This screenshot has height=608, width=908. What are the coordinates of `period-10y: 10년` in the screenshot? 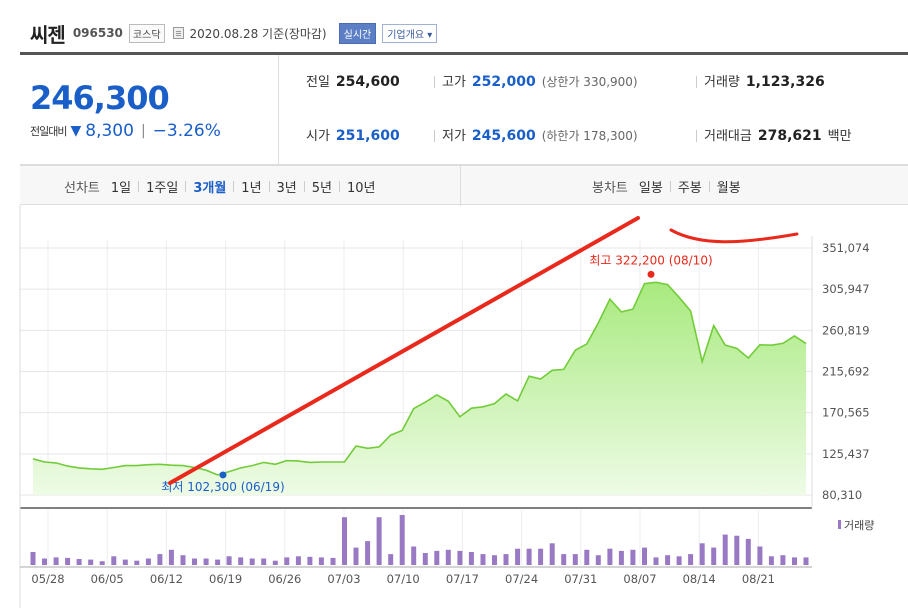 It's located at (361, 188).